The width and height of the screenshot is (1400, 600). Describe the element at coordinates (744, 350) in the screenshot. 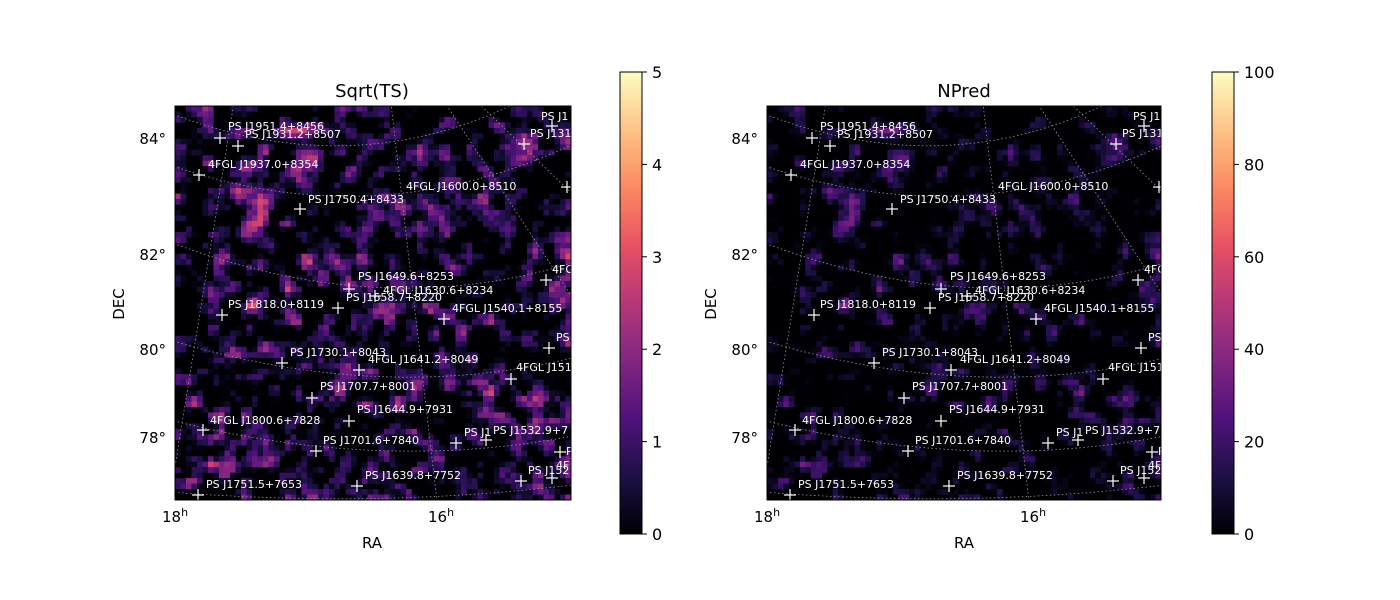

I see `y-tick-label: 80°` at that location.